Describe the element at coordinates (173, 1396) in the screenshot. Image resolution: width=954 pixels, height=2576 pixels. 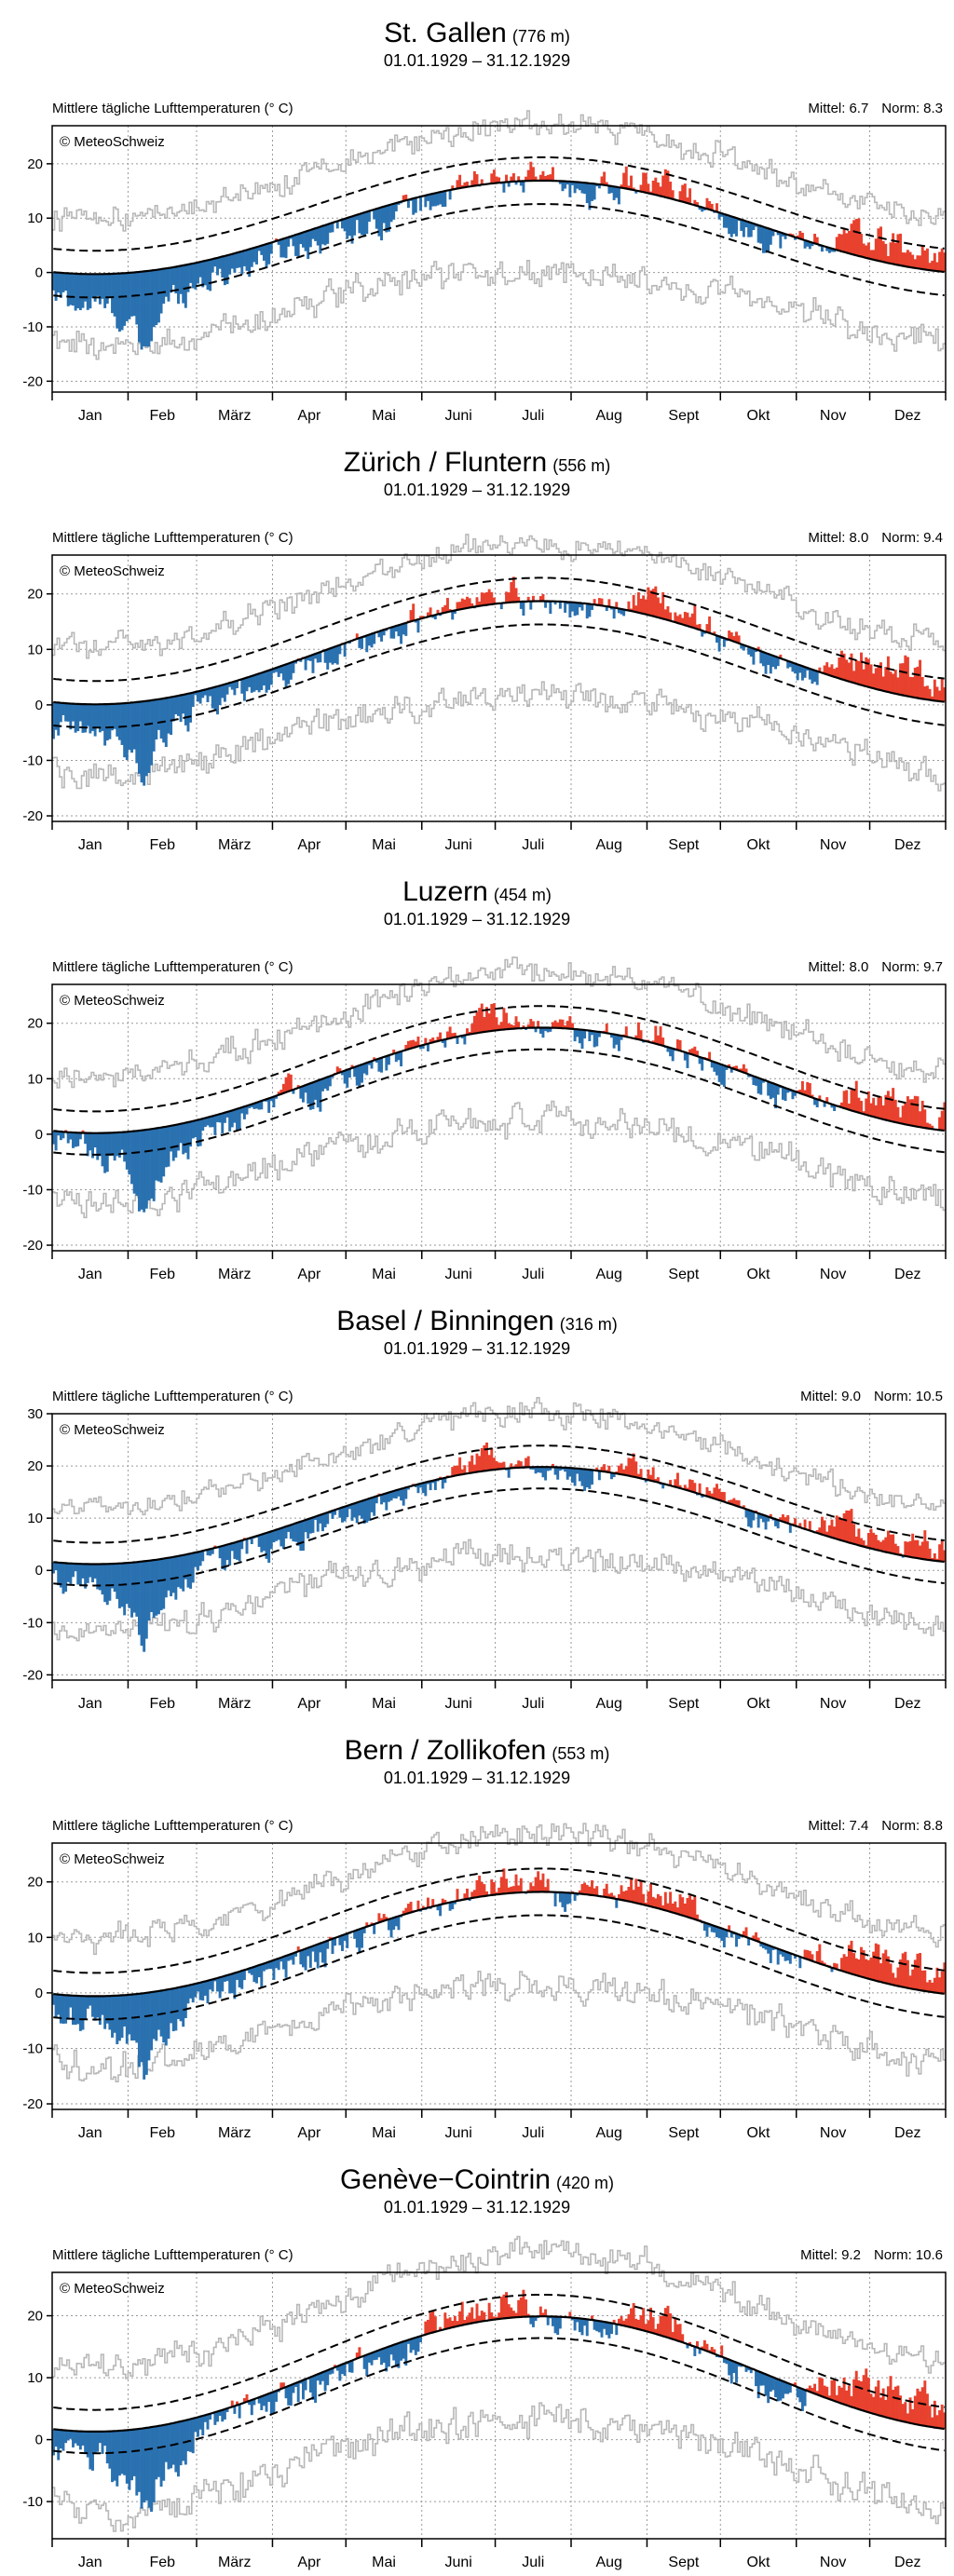
I see `y-axis-label: Mittlere tägliche Lufttemperaturen (° C)` at that location.